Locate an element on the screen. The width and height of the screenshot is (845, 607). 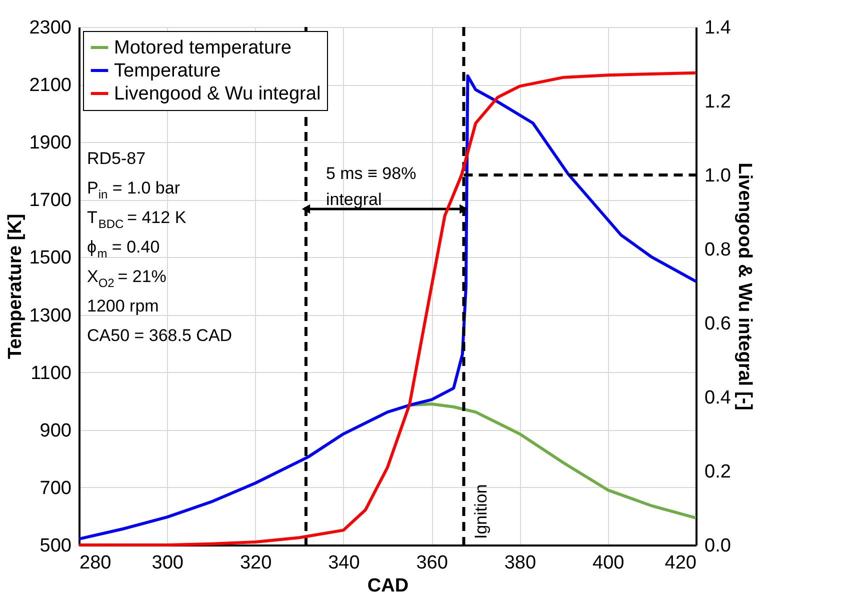
y2-tick-label: 0.4 is located at coordinates (718, 398).